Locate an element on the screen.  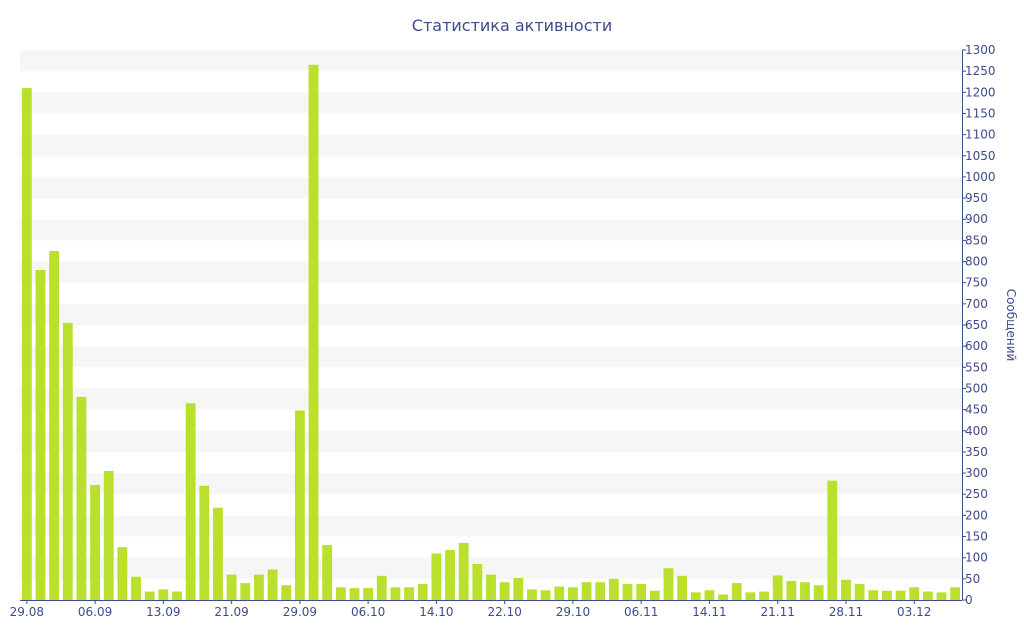
y-tick-label: 350 is located at coordinates (976, 452).